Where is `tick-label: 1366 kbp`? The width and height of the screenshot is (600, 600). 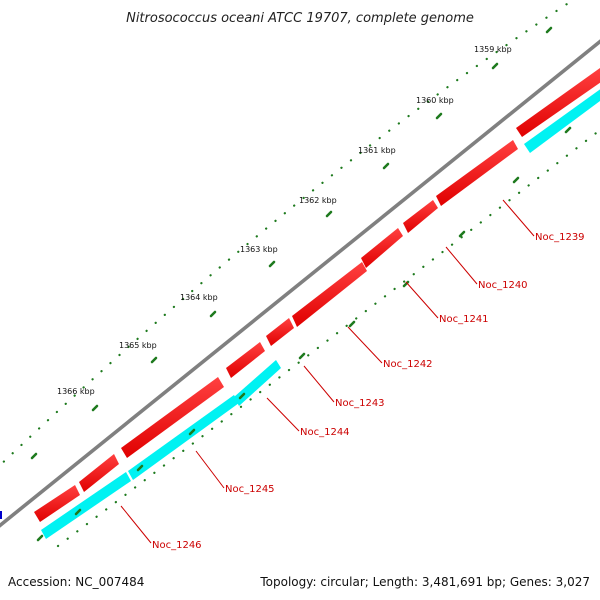 tick-label: 1366 kbp is located at coordinates (76, 391).